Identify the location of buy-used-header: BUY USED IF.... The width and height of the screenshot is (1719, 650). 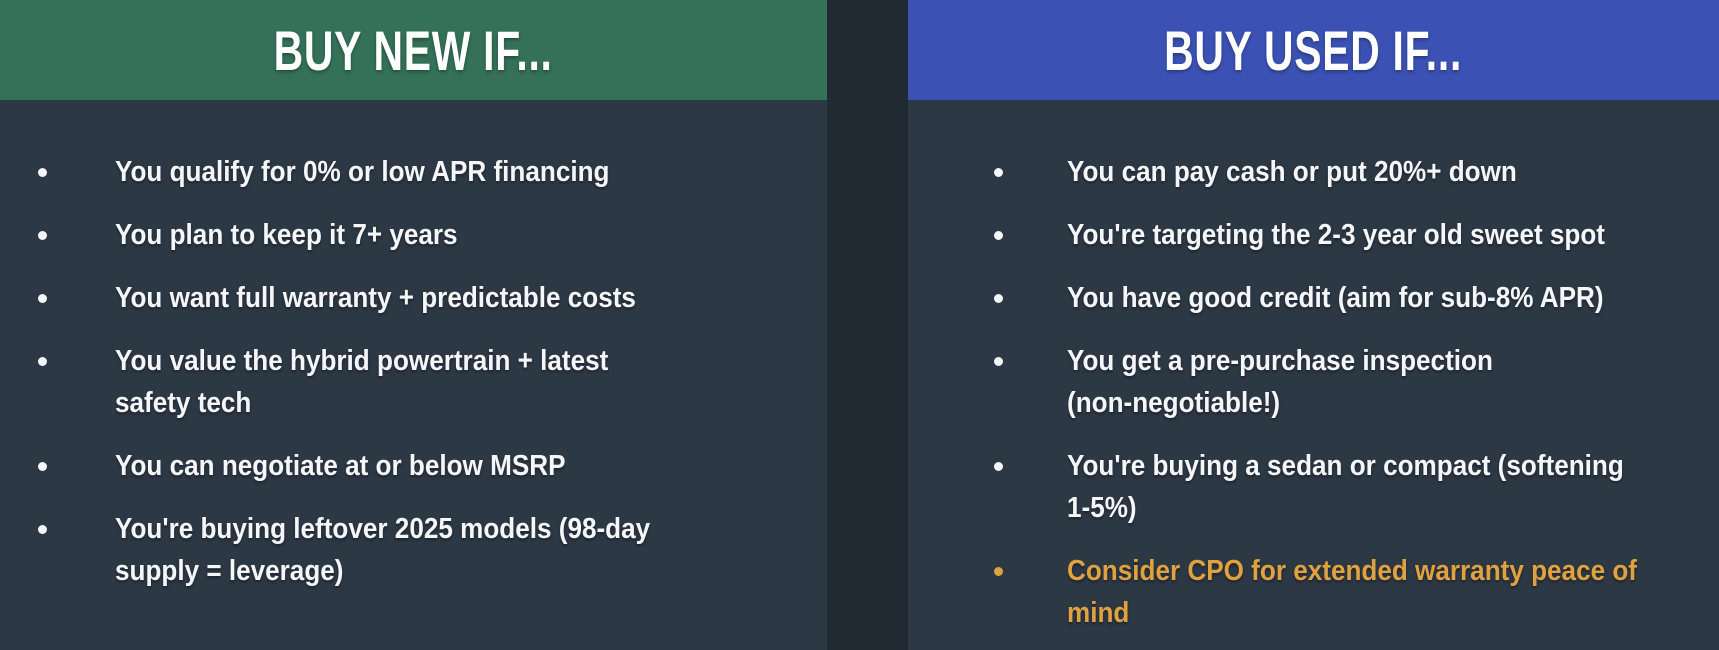
(1313, 50).